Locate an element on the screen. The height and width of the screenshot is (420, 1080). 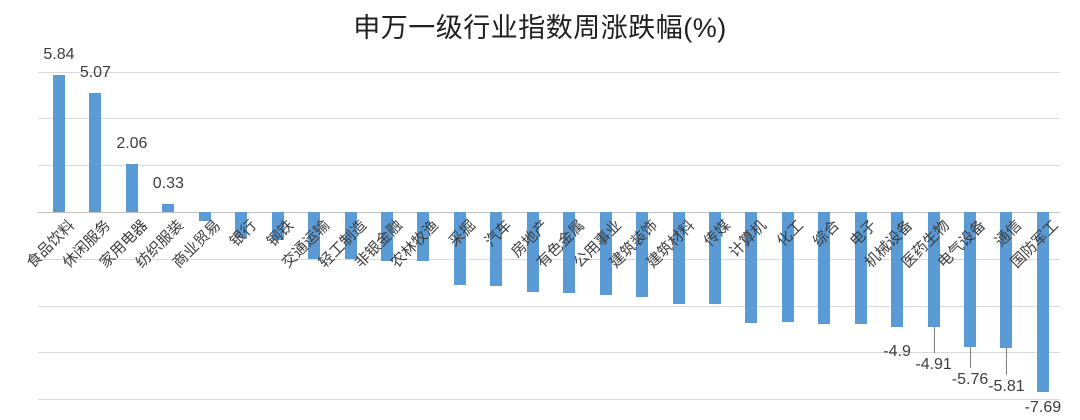
data-label: -5.76 is located at coordinates (970, 379).